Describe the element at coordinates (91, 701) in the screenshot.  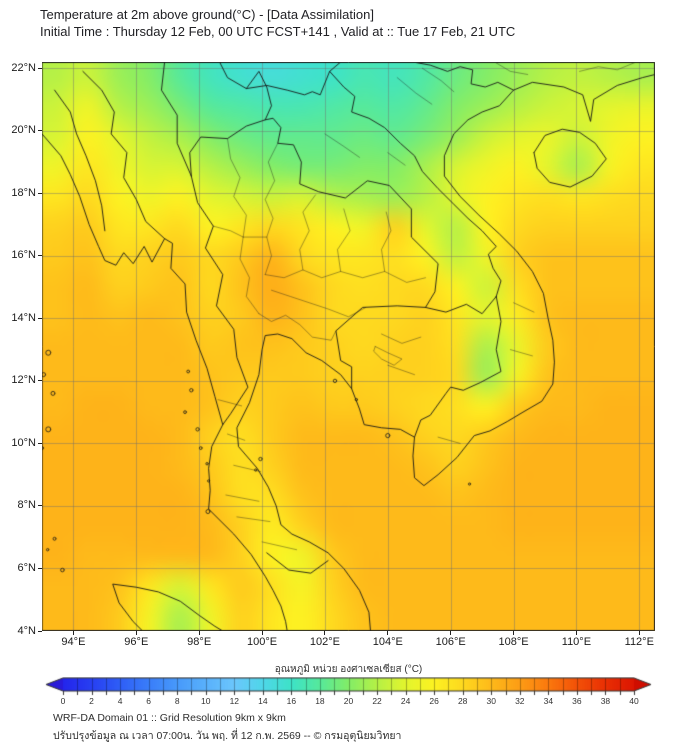
I see `colorbar-tick-label: 2` at that location.